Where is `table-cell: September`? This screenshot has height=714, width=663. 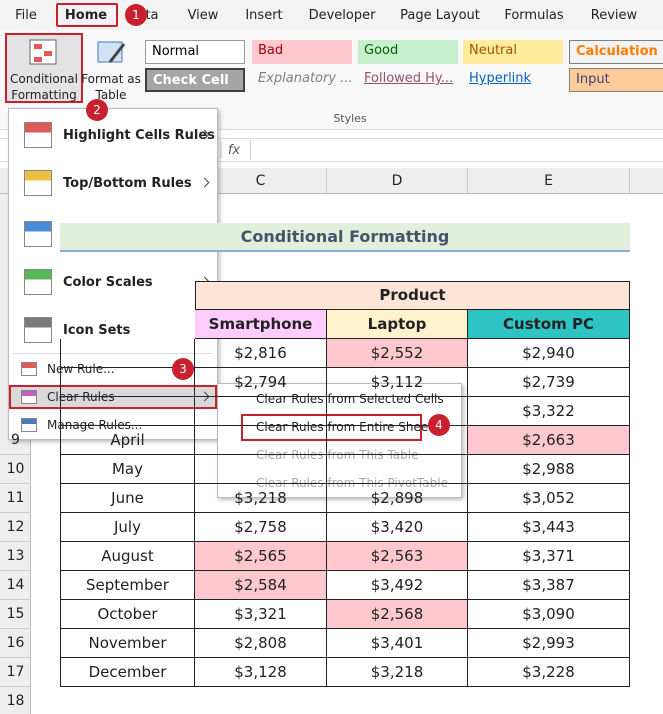
table-cell: September is located at coordinates (127, 585).